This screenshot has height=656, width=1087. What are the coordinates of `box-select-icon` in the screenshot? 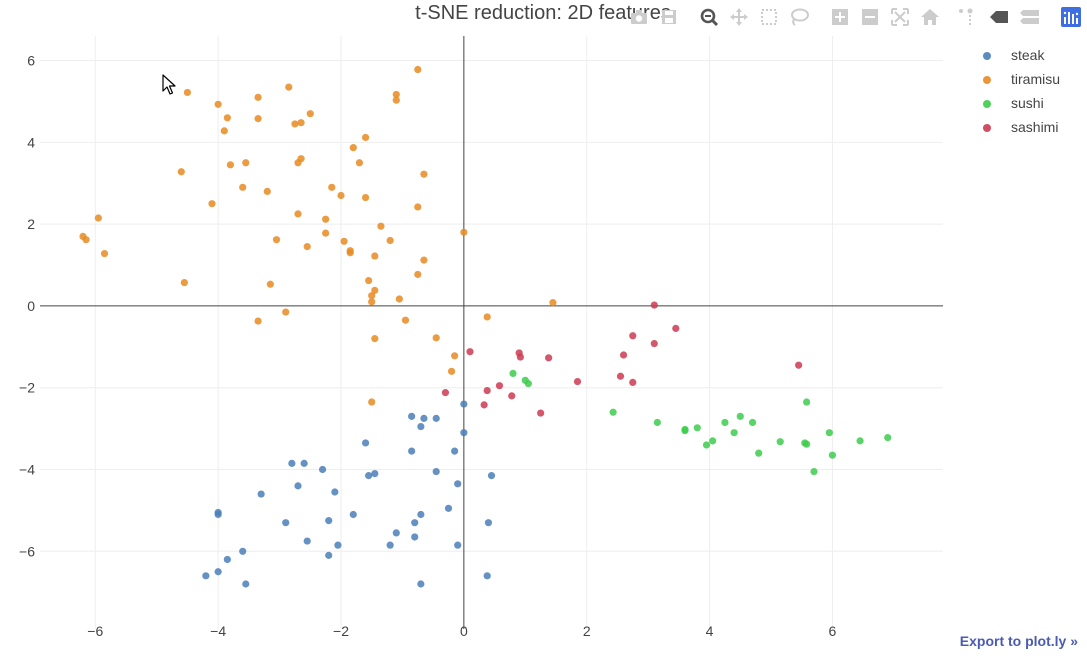 It's located at (769, 17).